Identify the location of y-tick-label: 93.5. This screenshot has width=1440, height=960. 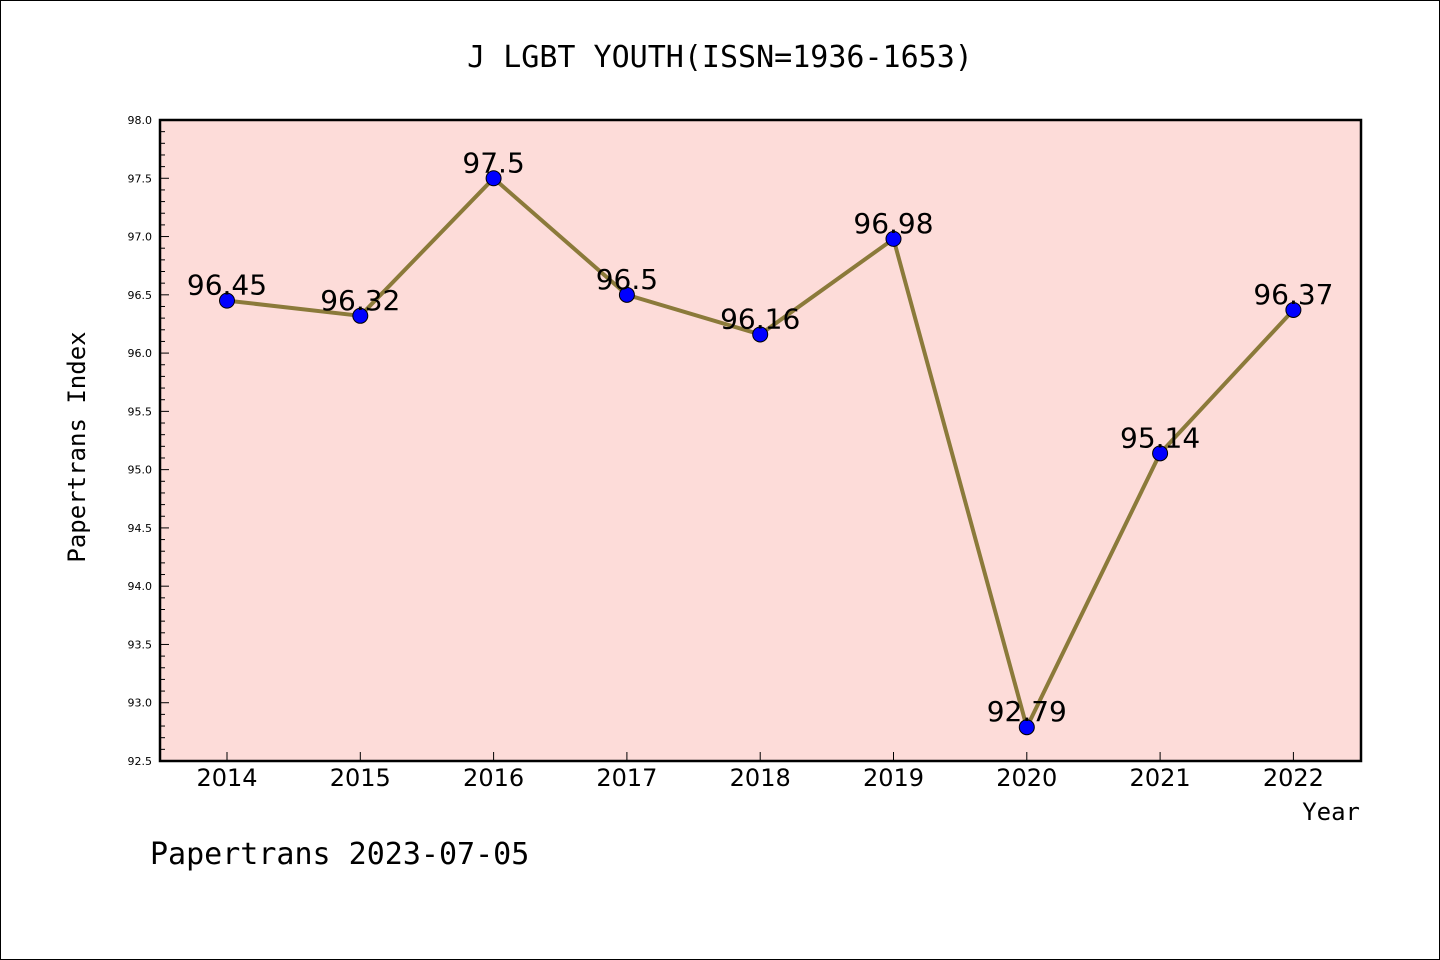
(140, 644).